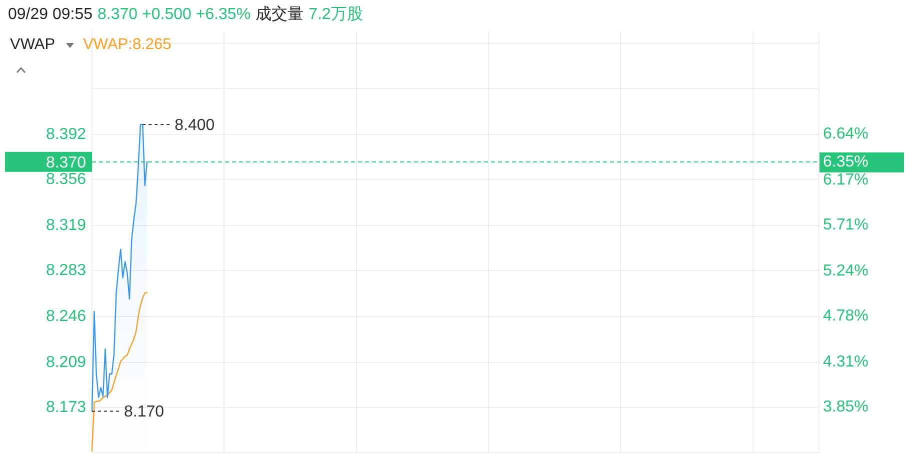 This screenshot has width=906, height=468. What do you see at coordinates (127, 45) in the screenshot?
I see `text: VWAP:8.265` at bounding box center [127, 45].